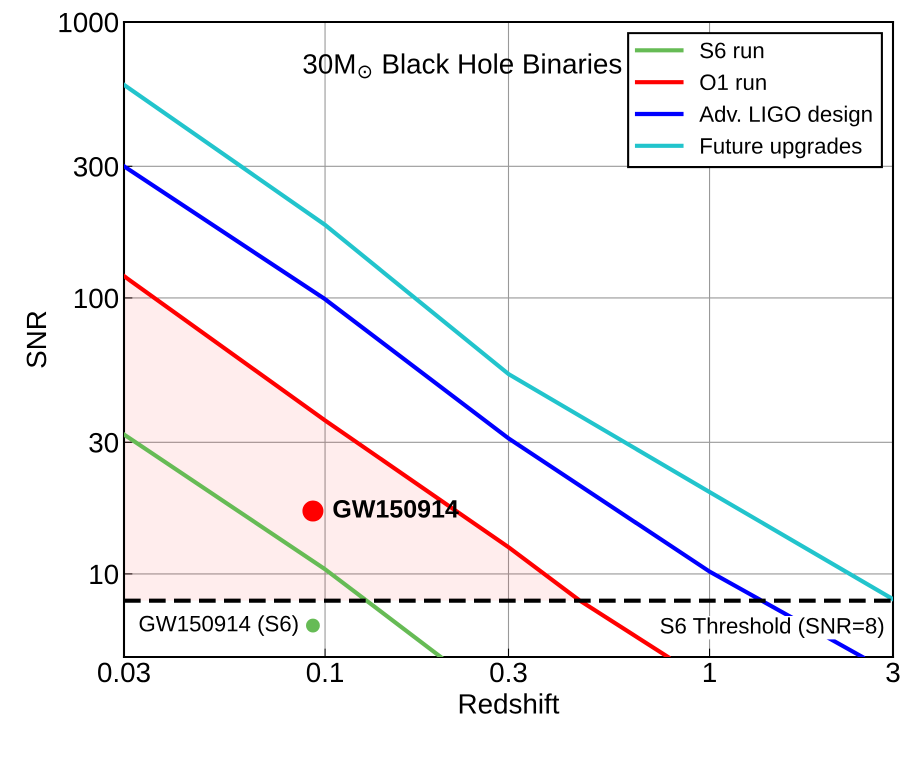  Describe the element at coordinates (219, 625) in the screenshot. I see `annotation: GW150914 (S6)` at that location.